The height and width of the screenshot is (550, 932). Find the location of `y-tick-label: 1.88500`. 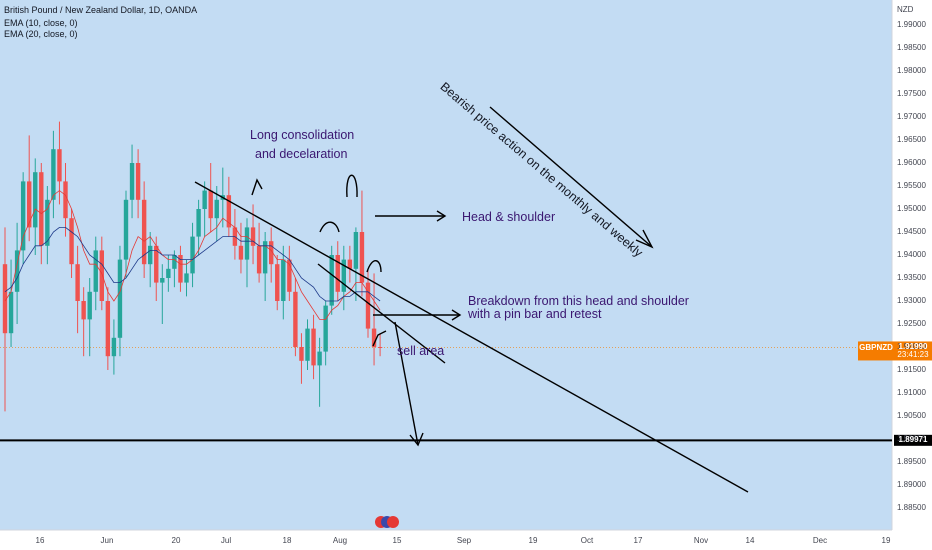

y-tick-label: 1.88500 is located at coordinates (911, 507).